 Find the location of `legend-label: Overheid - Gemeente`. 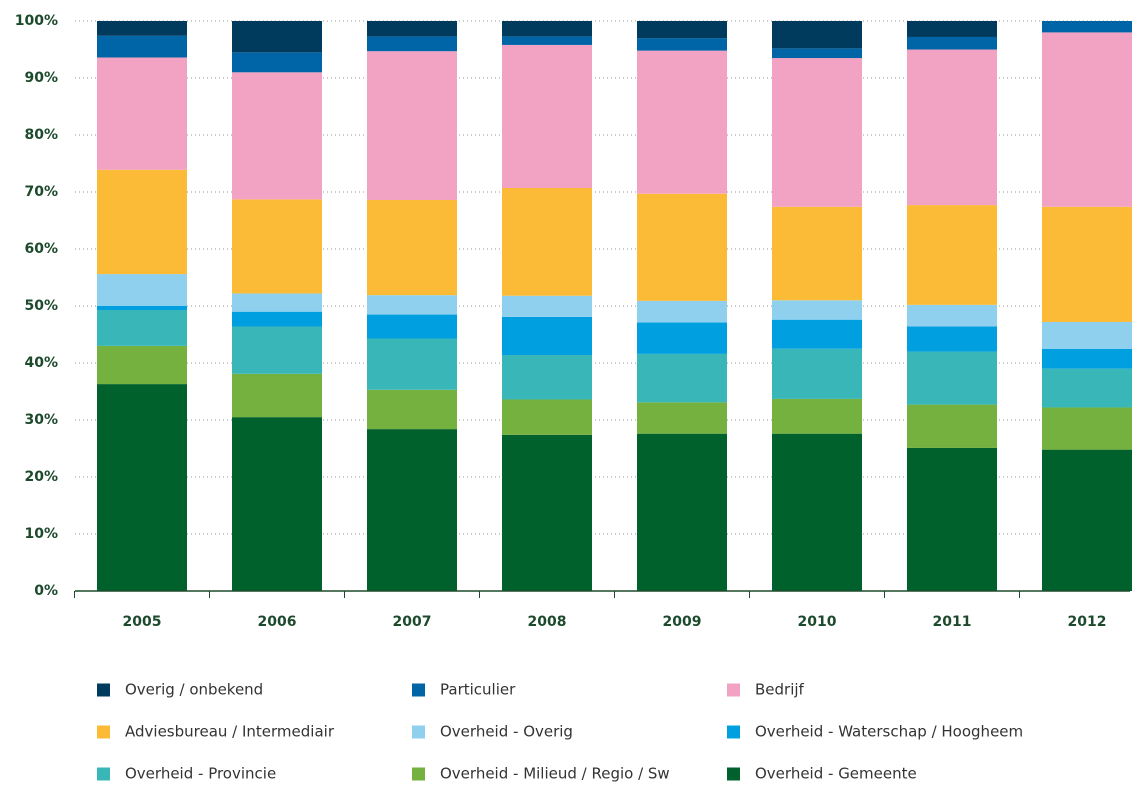

legend-label: Overheid - Gemeente is located at coordinates (836, 774).